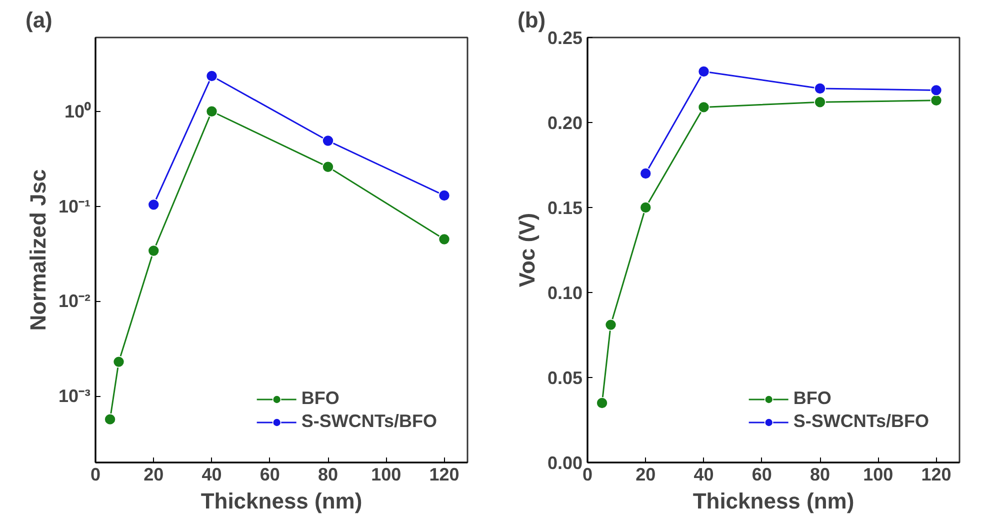  Describe the element at coordinates (78, 111) in the screenshot. I see `y-tick-label: 10⁰` at that location.